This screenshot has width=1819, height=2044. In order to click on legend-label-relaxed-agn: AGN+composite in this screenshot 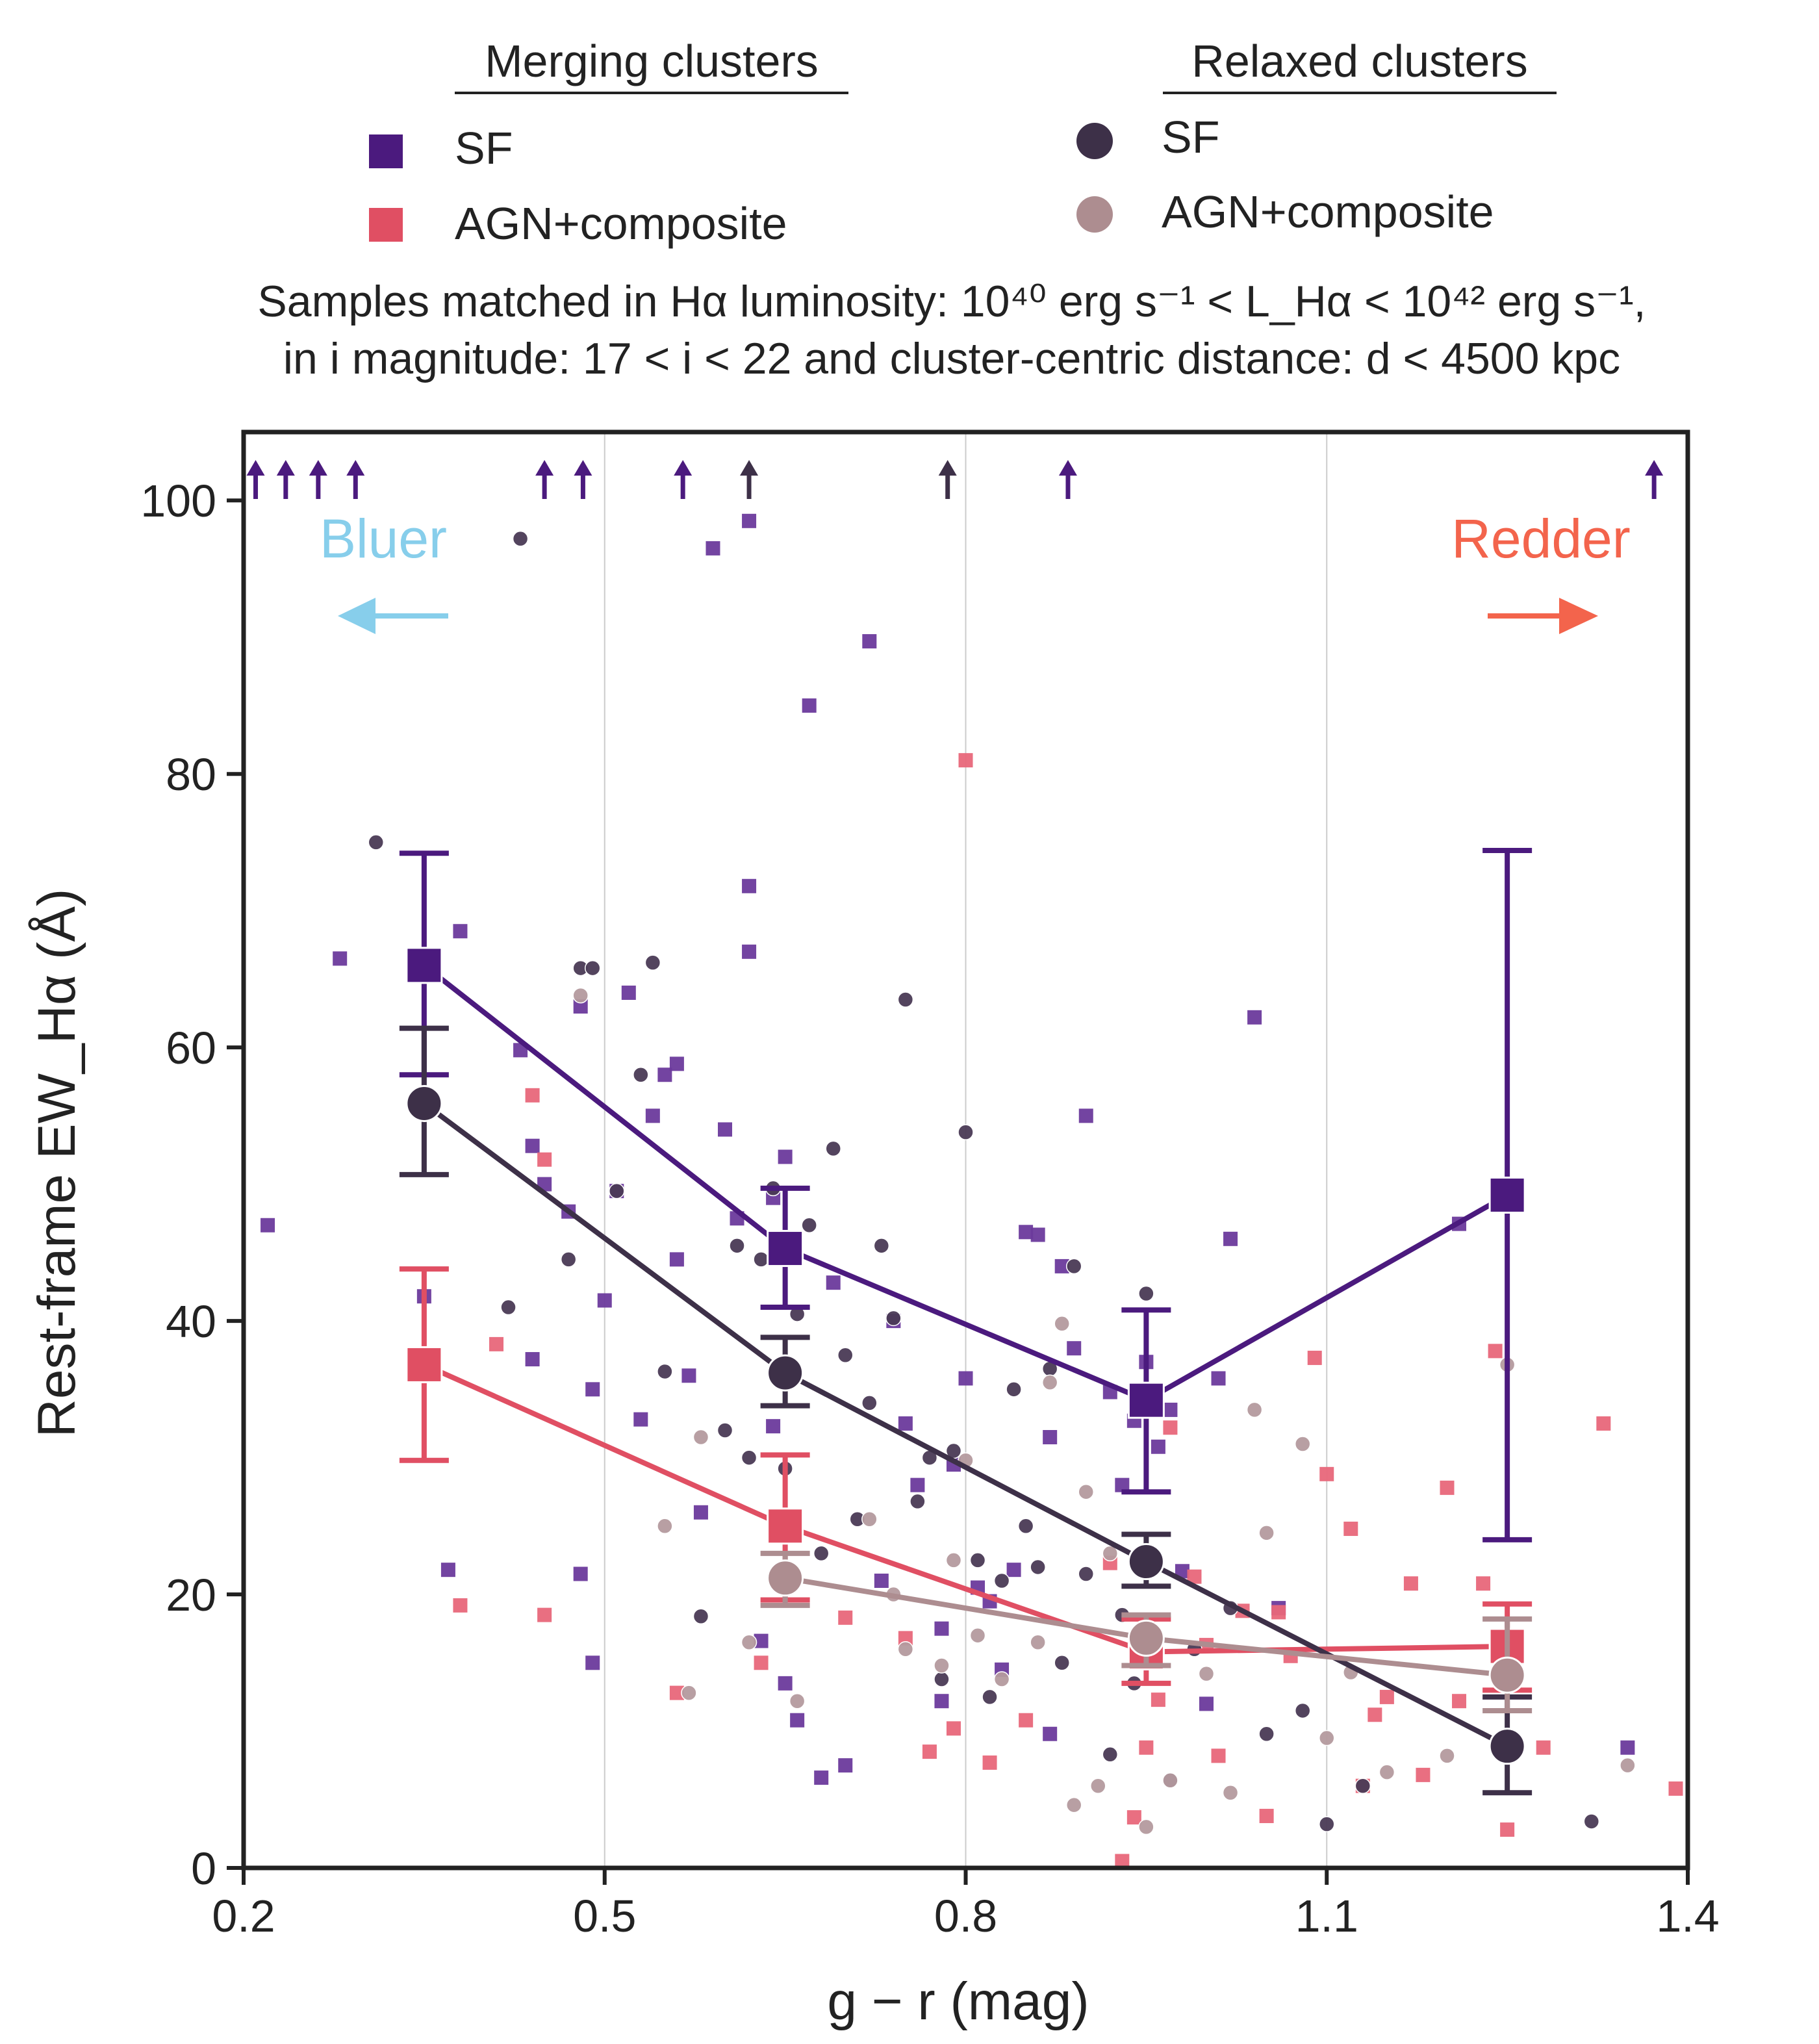, I will do `click(1328, 211)`.